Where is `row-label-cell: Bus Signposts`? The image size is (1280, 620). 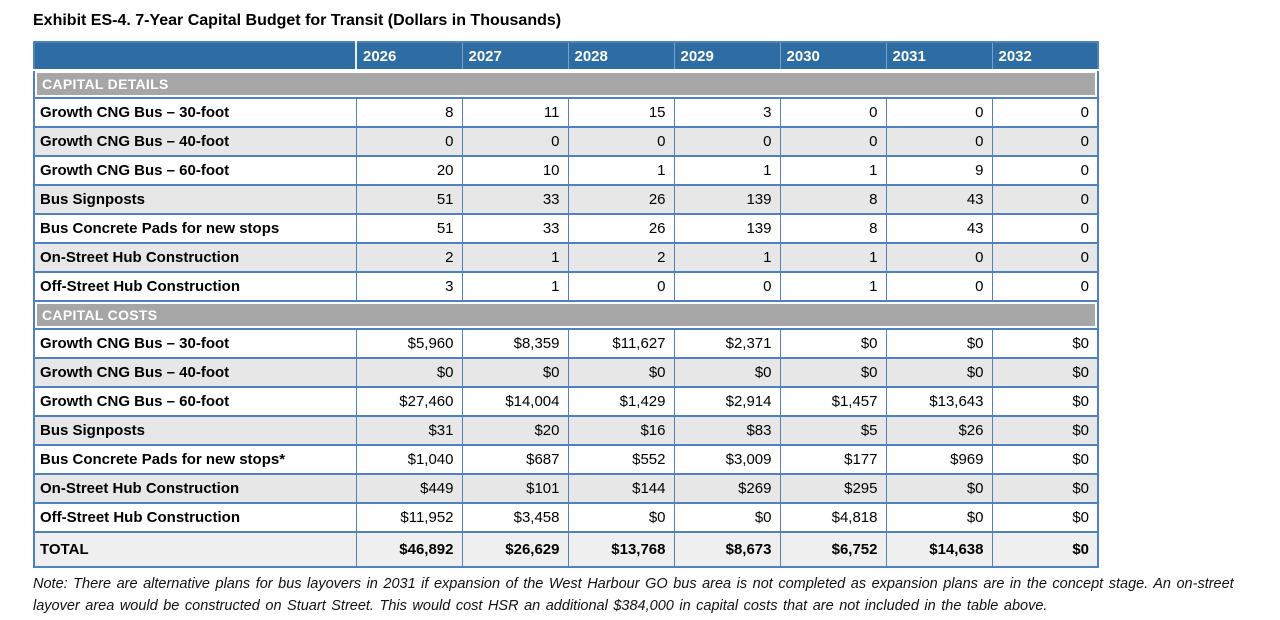 row-label-cell: Bus Signposts is located at coordinates (195, 199).